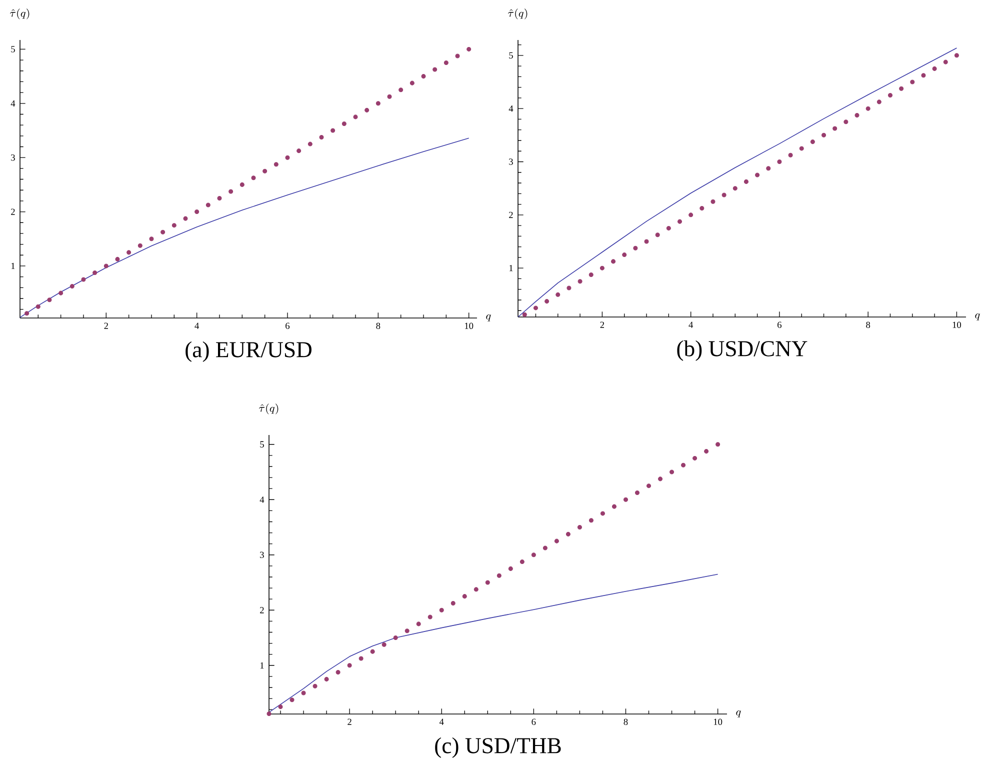 The image size is (994, 783). Describe the element at coordinates (742, 350) in the screenshot. I see `text: (b) USD/CNY` at that location.